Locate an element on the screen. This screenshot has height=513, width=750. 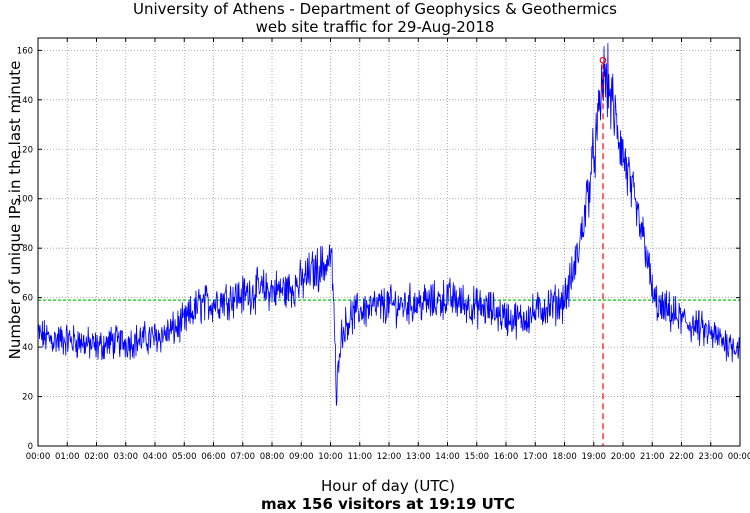
y-axis-label: Number of unique IPs in the last minute is located at coordinates (15, 210).